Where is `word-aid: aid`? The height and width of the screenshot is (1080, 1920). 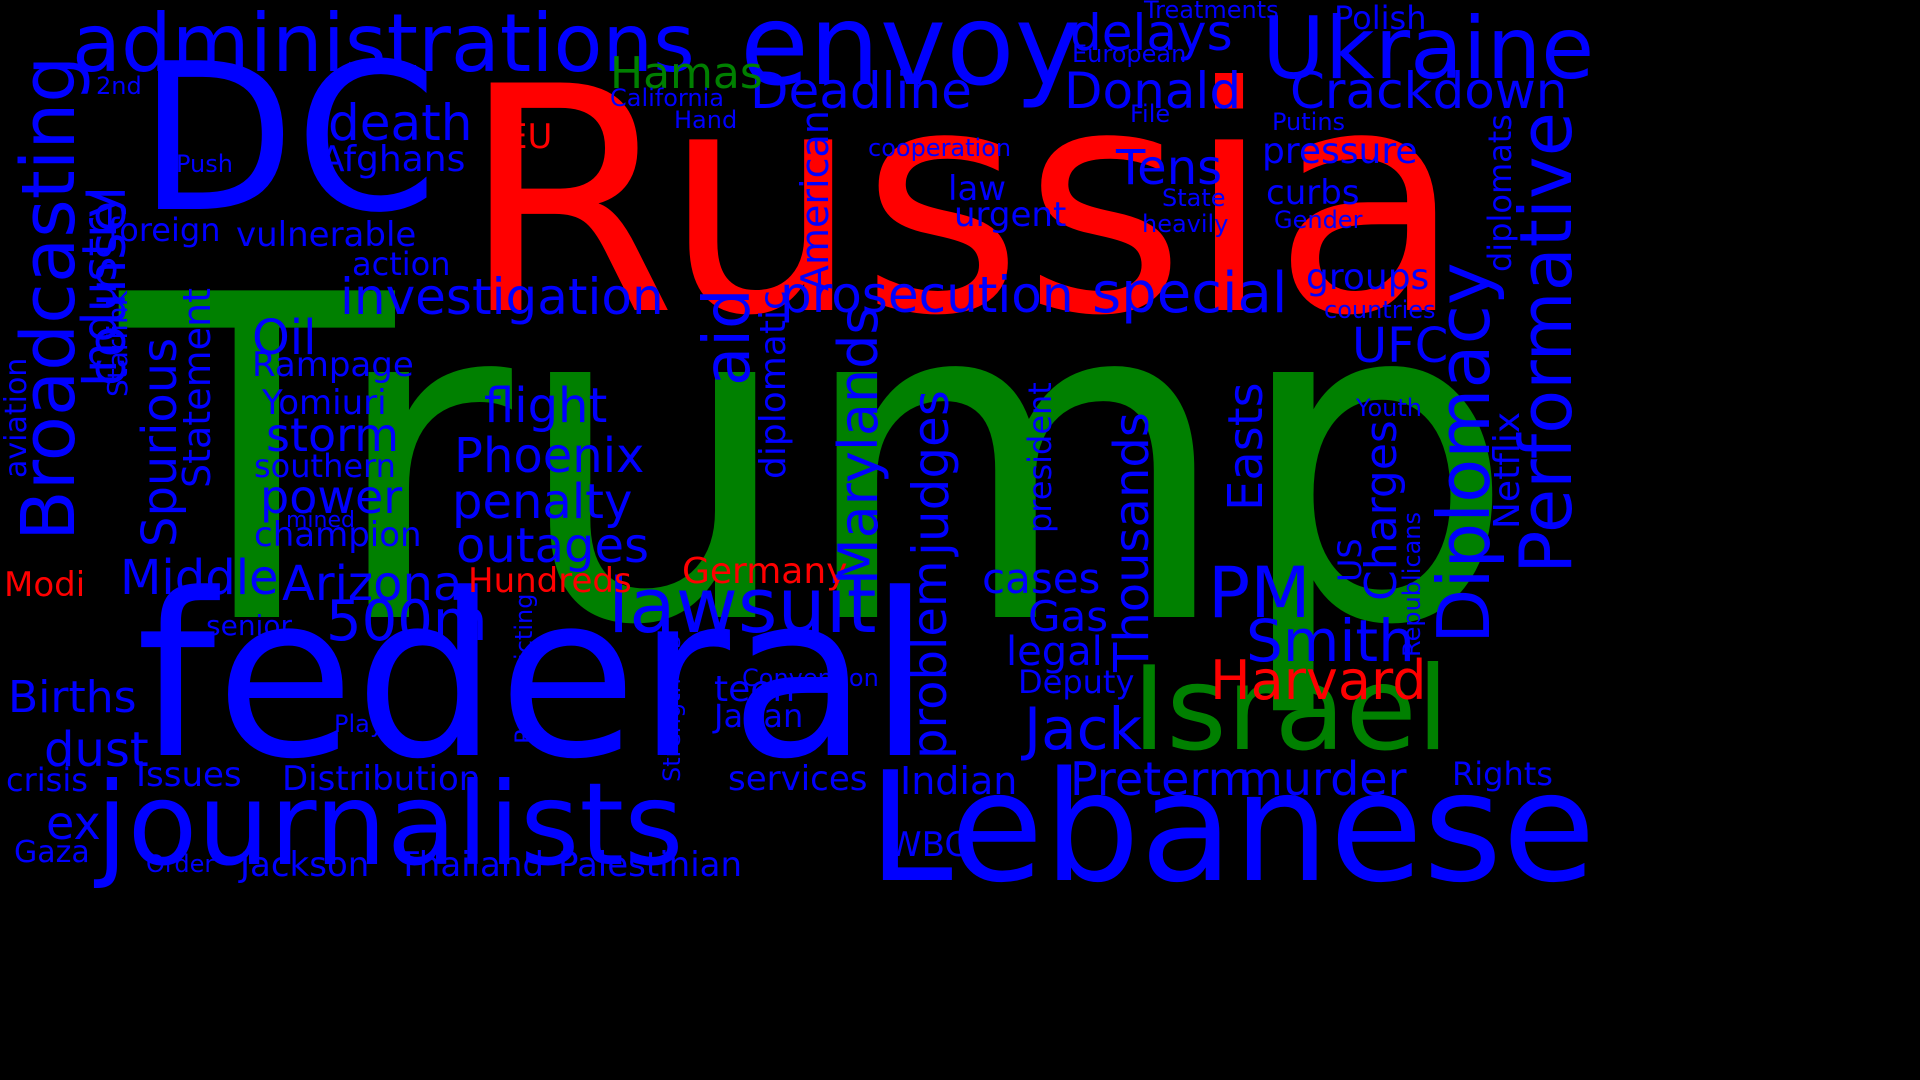
word-aid: aid is located at coordinates (728, 337).